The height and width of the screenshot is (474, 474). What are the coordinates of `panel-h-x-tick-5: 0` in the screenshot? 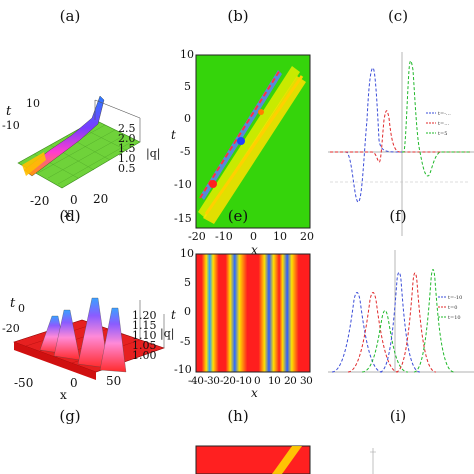 It's located at (257, 381).